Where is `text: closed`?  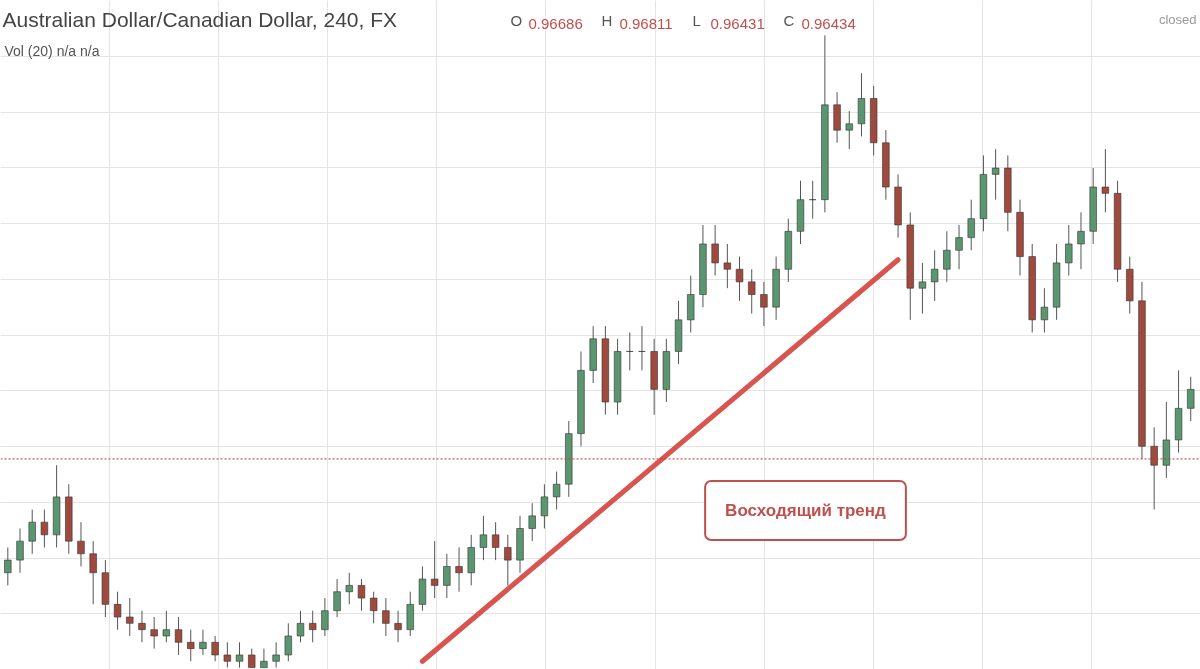 text: closed is located at coordinates (1177, 19).